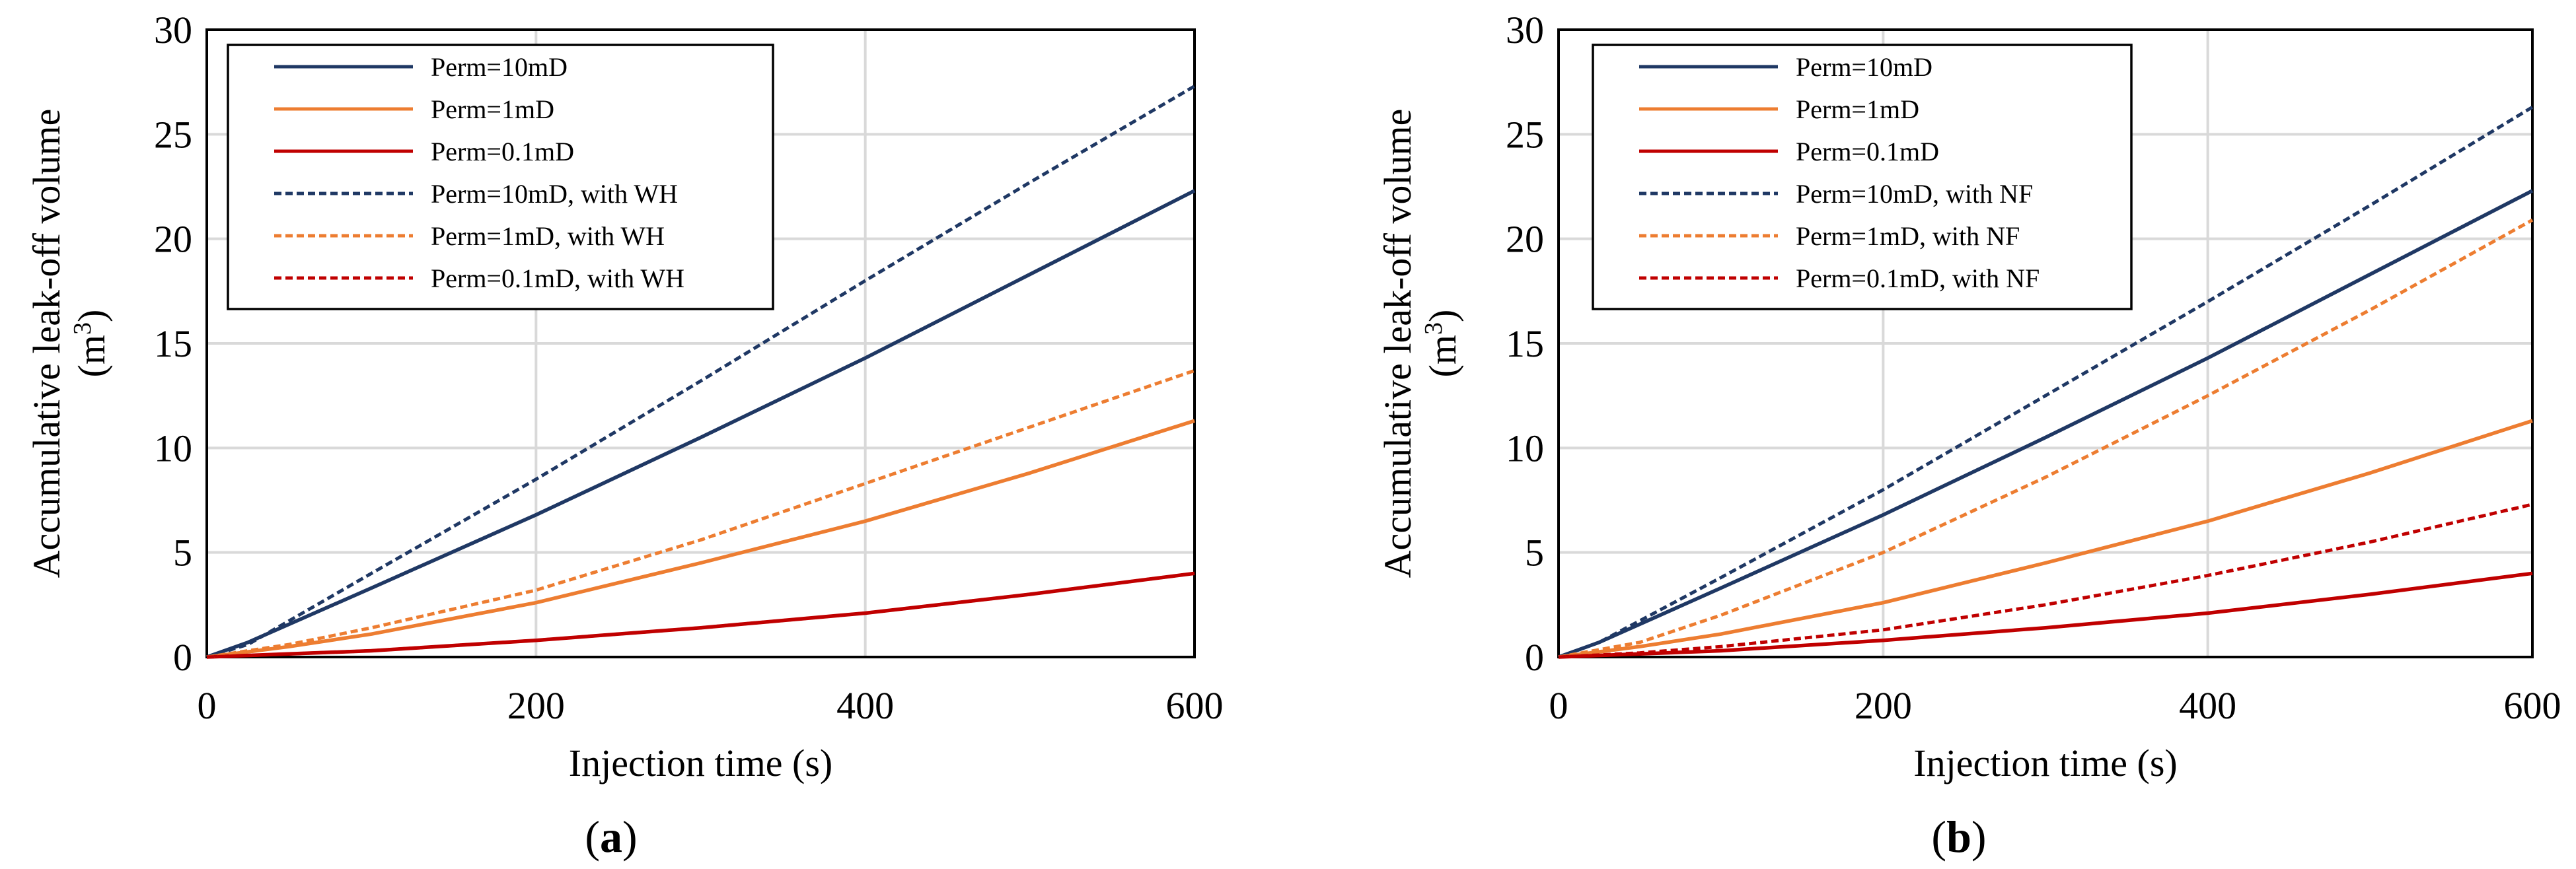 This screenshot has width=2576, height=869. I want to click on panel-label: (a), so click(611, 837).